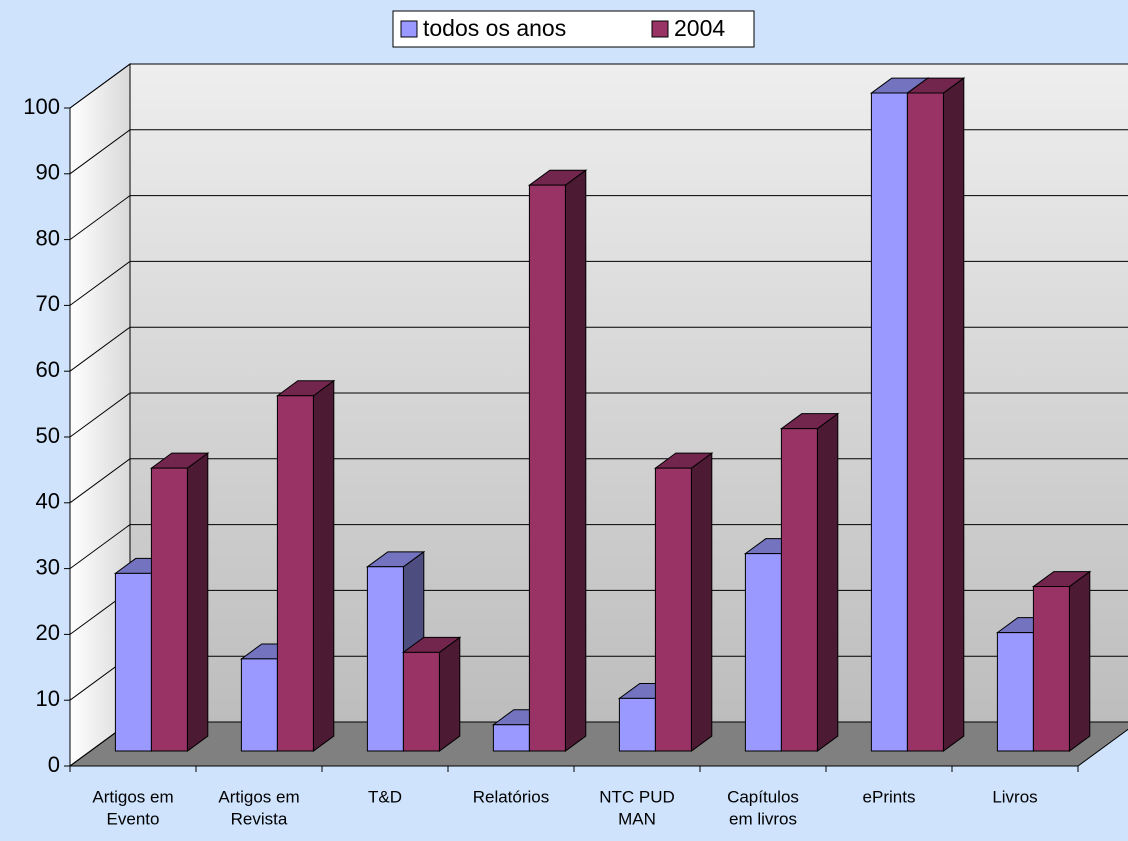 The image size is (1128, 841). What do you see at coordinates (763, 818) in the screenshot?
I see `x-tick-label: em livros` at bounding box center [763, 818].